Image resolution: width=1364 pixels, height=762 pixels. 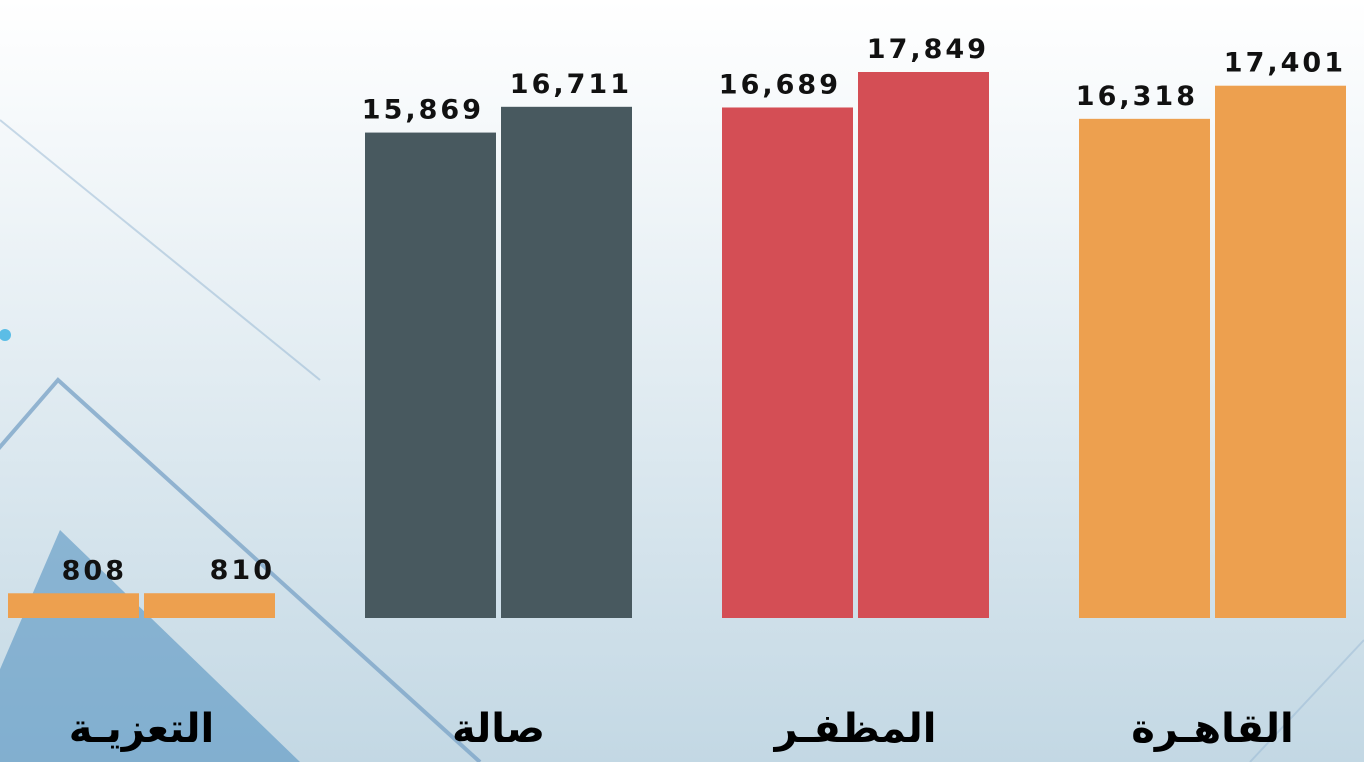 I want to click on value-label: 17,849, so click(x=928, y=49).